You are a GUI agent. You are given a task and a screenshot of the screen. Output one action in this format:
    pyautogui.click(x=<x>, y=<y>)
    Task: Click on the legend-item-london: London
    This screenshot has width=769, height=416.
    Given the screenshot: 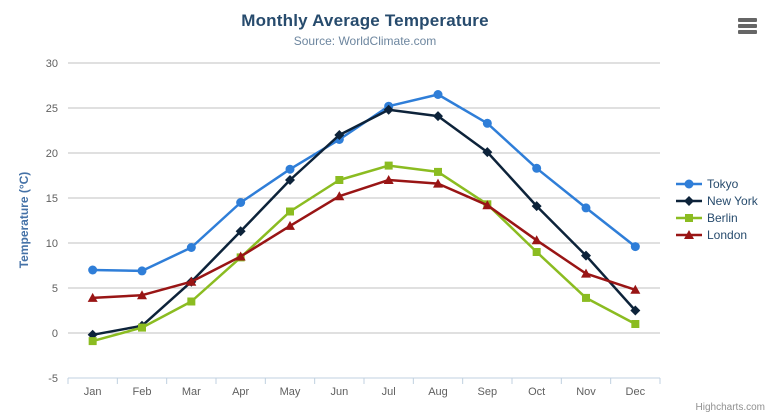 What is the action you would take?
    pyautogui.click(x=717, y=234)
    